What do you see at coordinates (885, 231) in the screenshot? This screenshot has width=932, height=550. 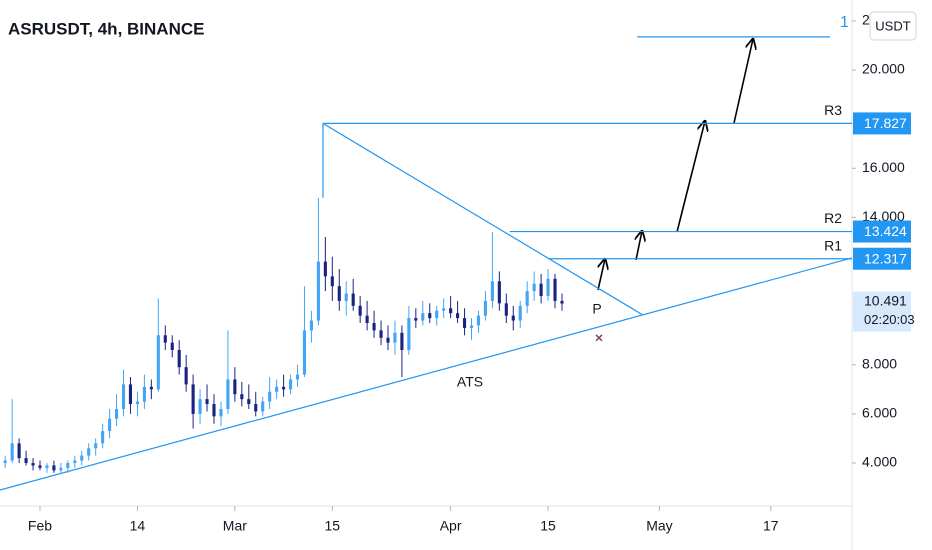 I see `level-badge-label: 13.424` at bounding box center [885, 231].